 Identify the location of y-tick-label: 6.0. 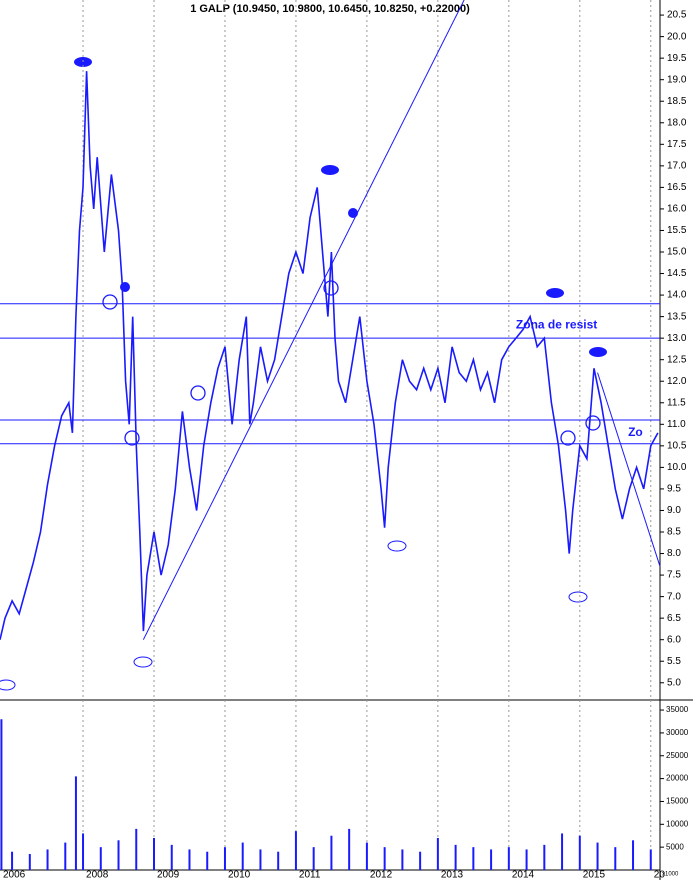
(674, 639).